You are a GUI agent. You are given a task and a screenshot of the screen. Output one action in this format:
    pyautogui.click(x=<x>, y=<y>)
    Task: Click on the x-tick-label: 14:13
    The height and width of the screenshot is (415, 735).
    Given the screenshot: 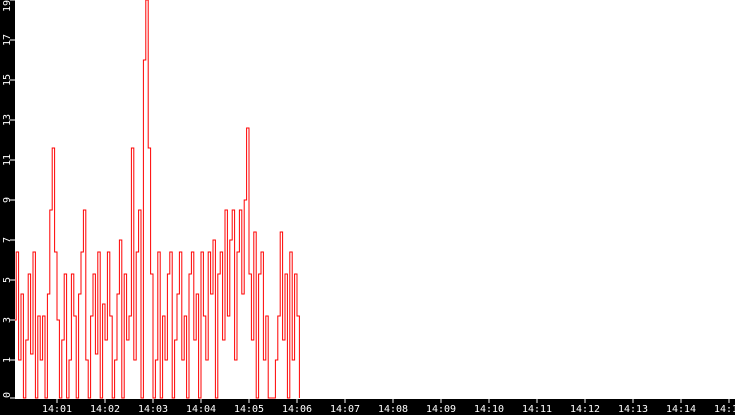 What is the action you would take?
    pyautogui.click(x=633, y=409)
    